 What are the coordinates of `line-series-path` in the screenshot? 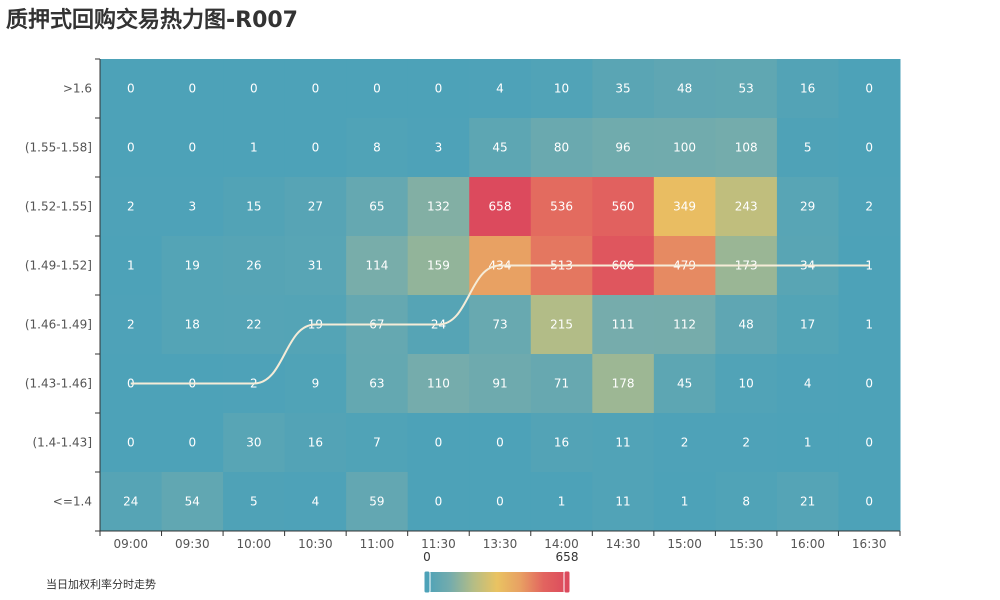 It's located at (500, 324).